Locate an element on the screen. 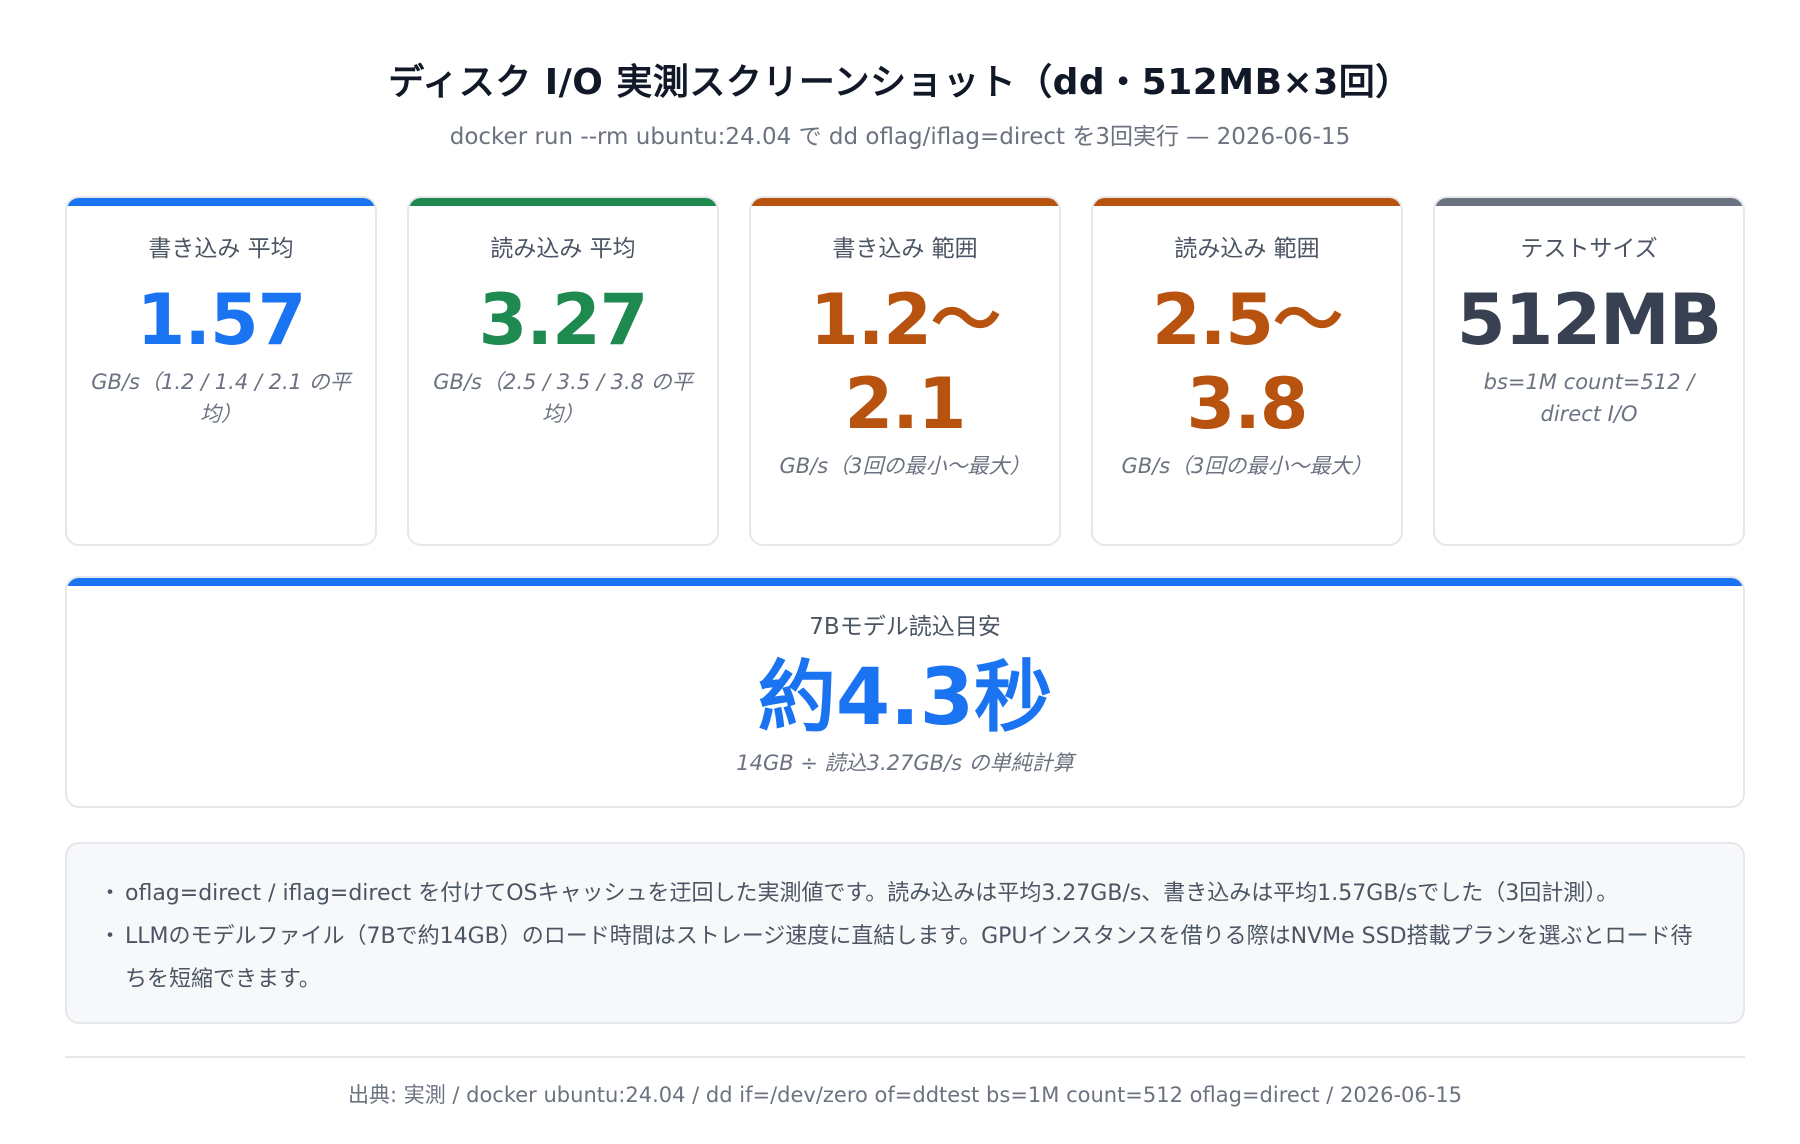 Image resolution: width=1800 pixels, height=1144 pixels. card-note: GB/s（1.2 / 1.4 / 2.1 の平均） is located at coordinates (221, 398).